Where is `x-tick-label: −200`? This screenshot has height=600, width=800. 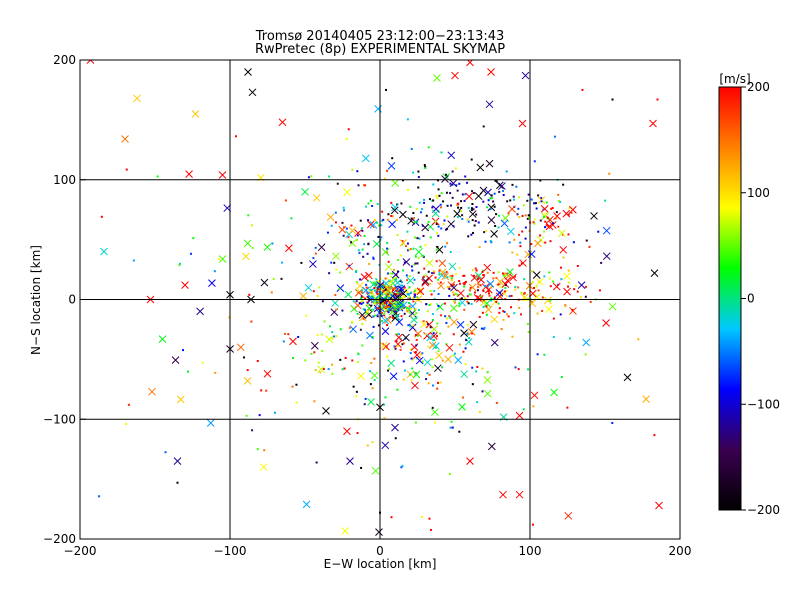
x-tick-label: −200 is located at coordinates (80, 551).